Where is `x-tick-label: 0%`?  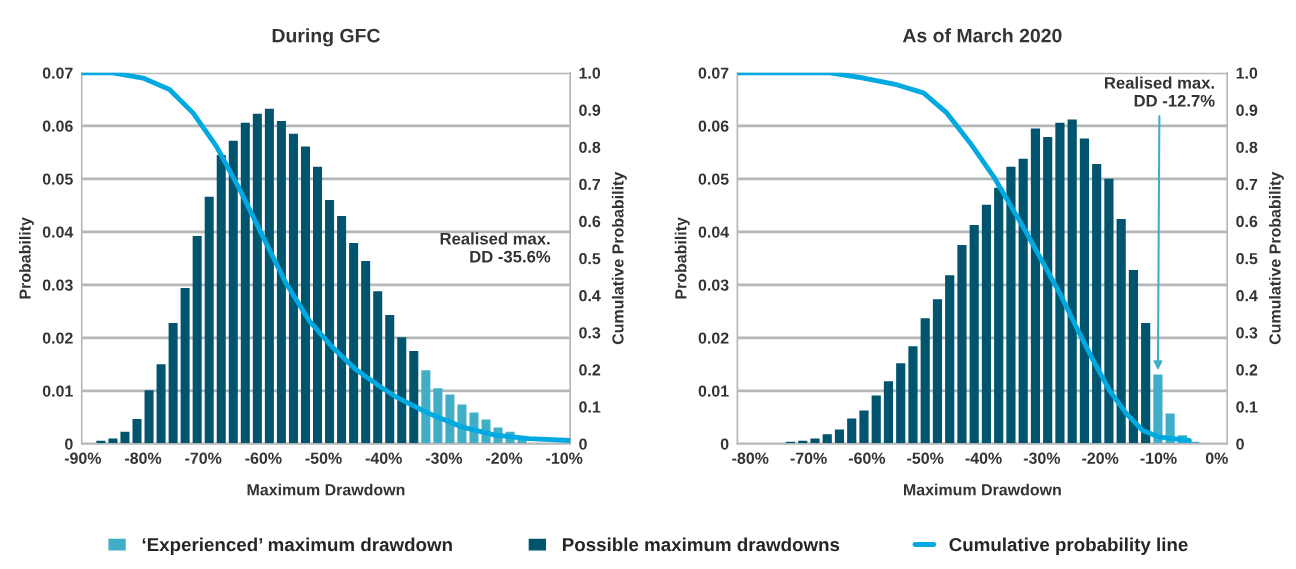 x-tick-label: 0% is located at coordinates (1216, 458).